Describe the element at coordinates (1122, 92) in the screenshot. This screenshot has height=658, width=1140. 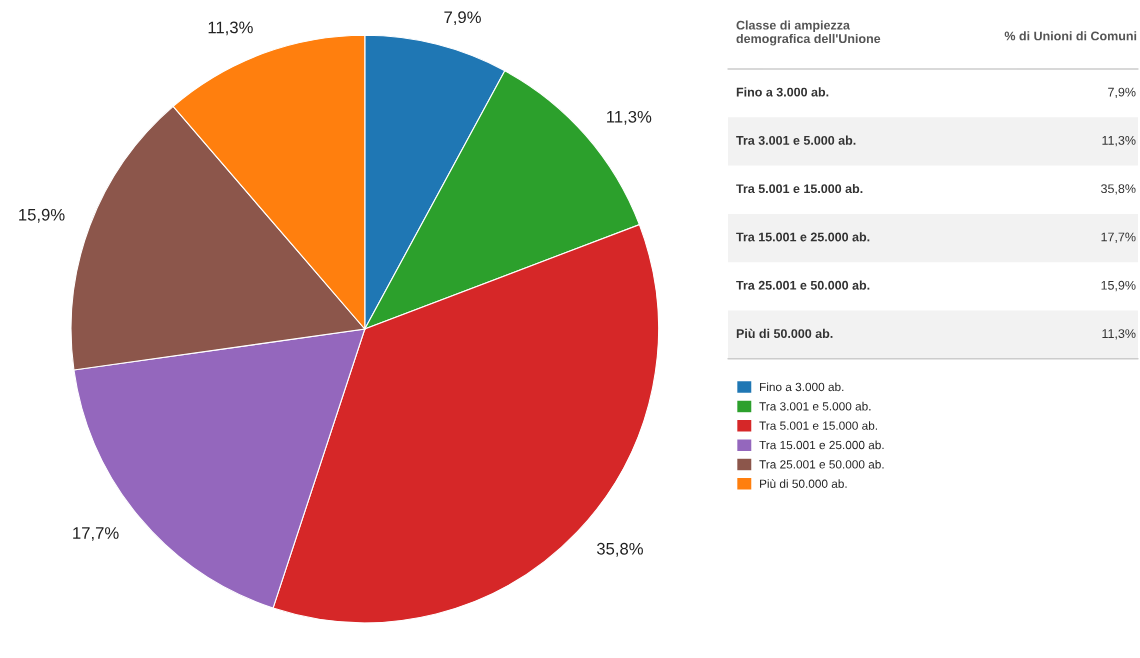
I see `text: 7,9%` at that location.